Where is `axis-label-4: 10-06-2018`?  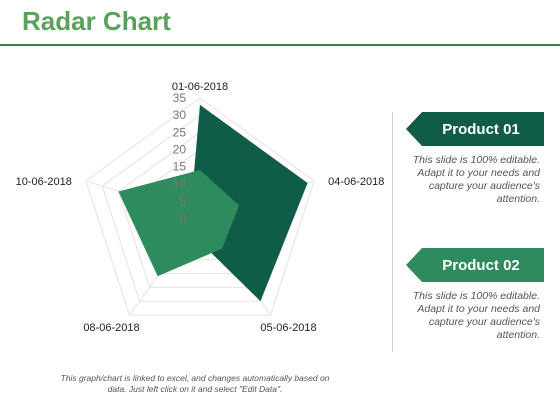 axis-label-4: 10-06-2018 is located at coordinates (44, 182).